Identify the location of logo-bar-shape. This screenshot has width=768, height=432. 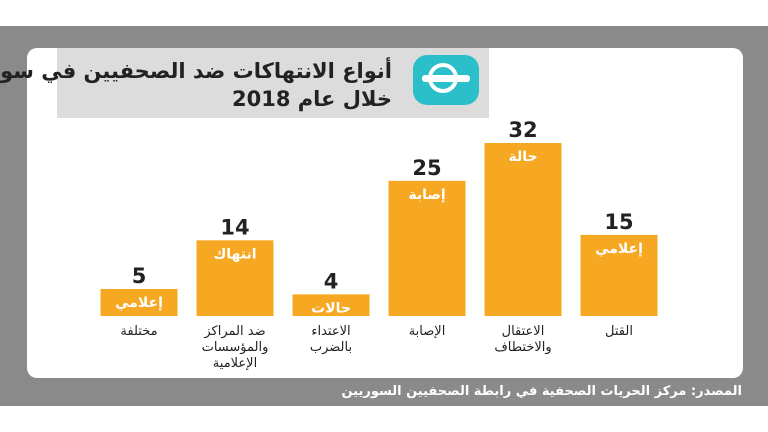
(446, 78).